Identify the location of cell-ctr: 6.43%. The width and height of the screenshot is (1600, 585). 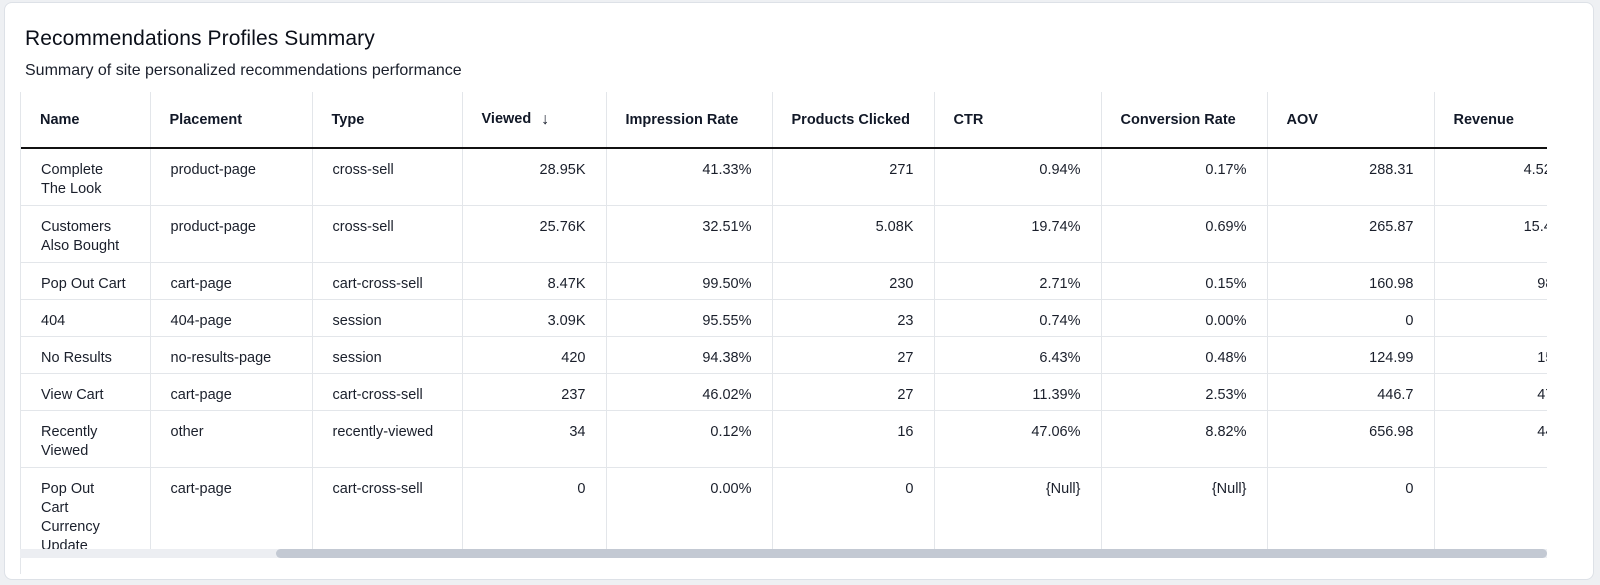
(1018, 355).